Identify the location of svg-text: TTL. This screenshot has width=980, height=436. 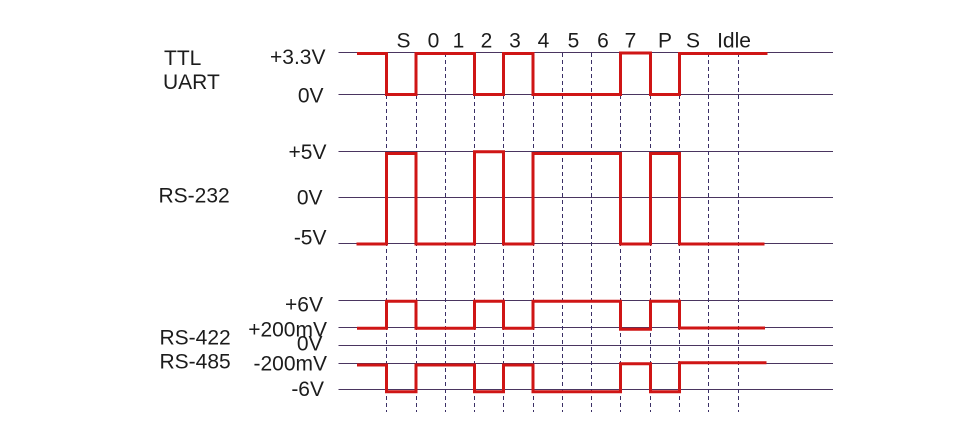
(182, 58).